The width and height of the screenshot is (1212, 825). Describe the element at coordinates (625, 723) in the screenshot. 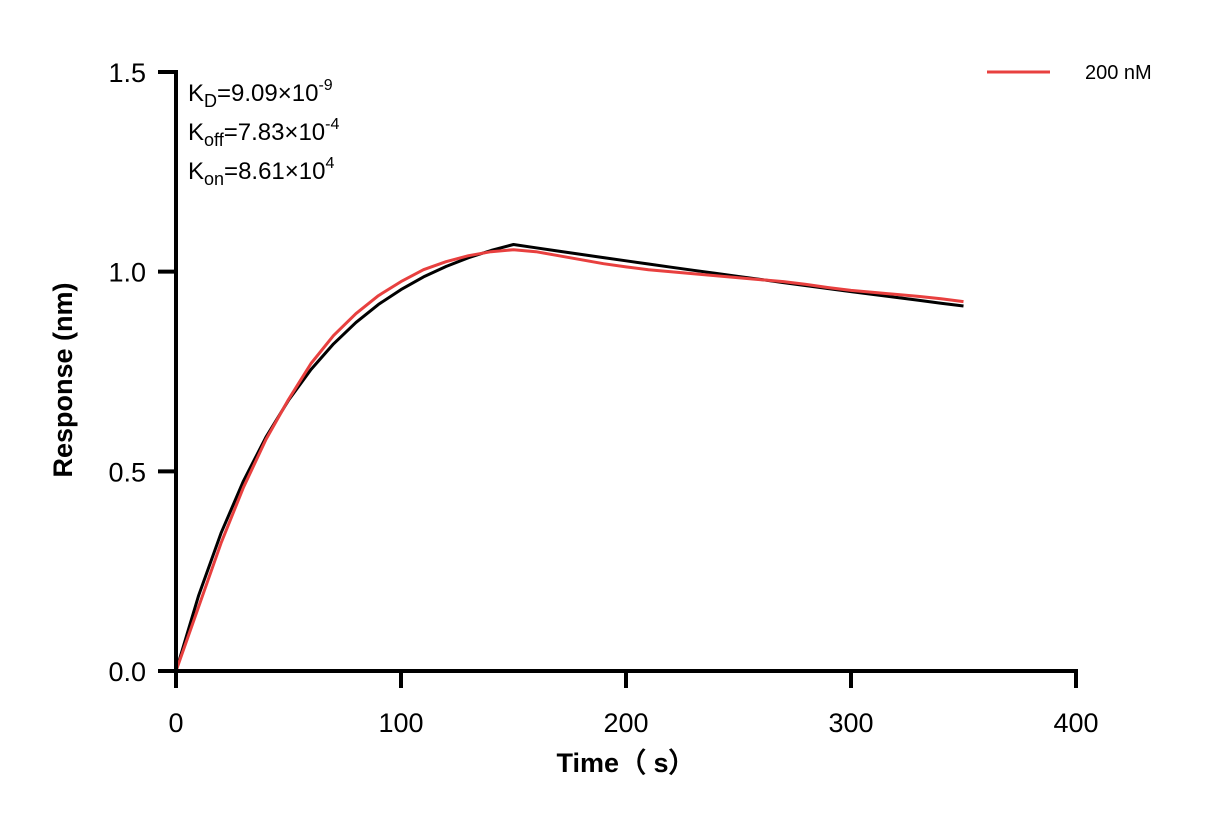

I see `x-tick-label: 200` at that location.